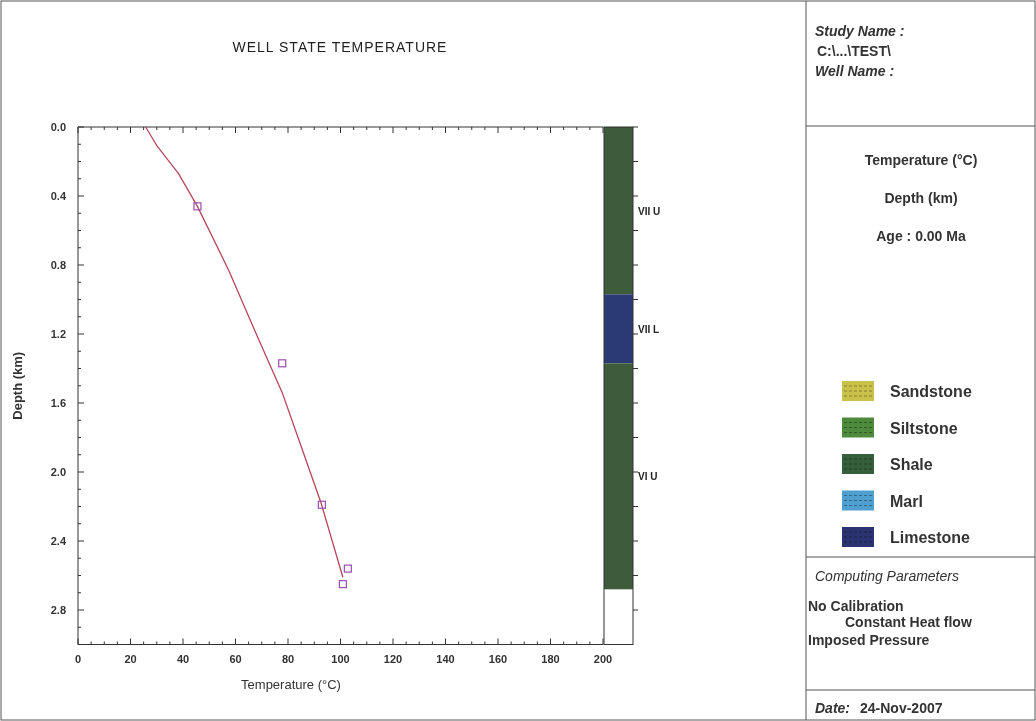 The image size is (1036, 721). What do you see at coordinates (244, 352) in the screenshot?
I see `line-series` at bounding box center [244, 352].